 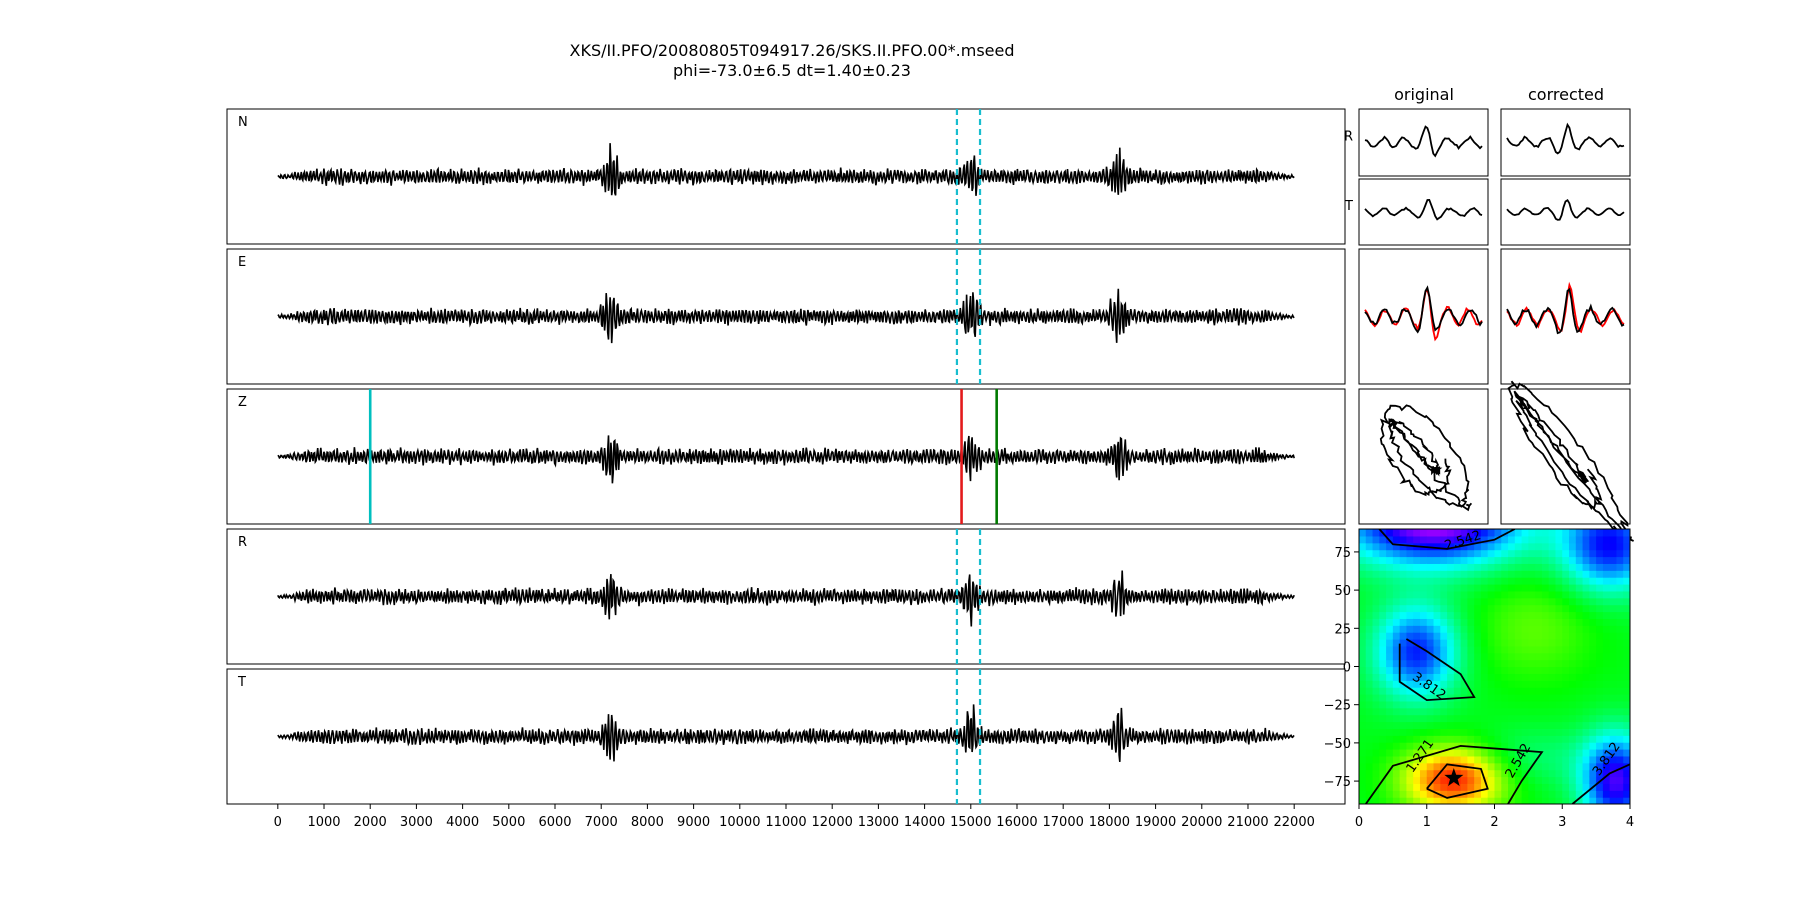 What do you see at coordinates (1424, 94) in the screenshot?
I see `column-header-original: original` at bounding box center [1424, 94].